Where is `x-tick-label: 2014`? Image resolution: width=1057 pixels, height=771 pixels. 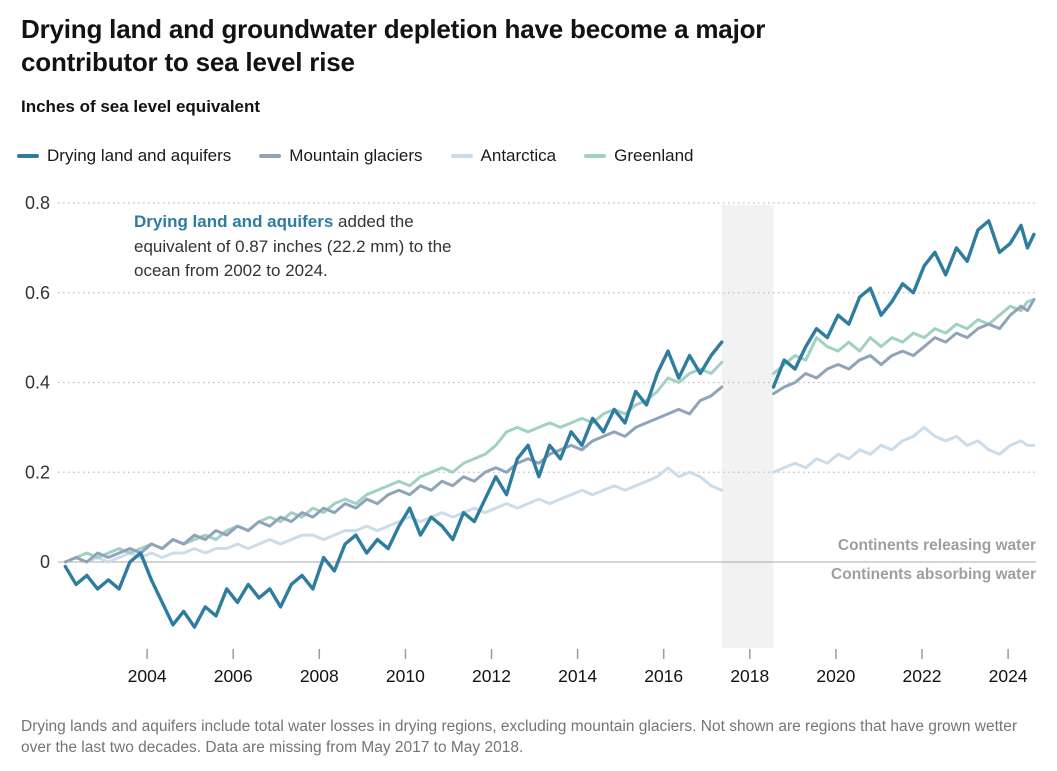 x-tick-label: 2014 is located at coordinates (577, 676).